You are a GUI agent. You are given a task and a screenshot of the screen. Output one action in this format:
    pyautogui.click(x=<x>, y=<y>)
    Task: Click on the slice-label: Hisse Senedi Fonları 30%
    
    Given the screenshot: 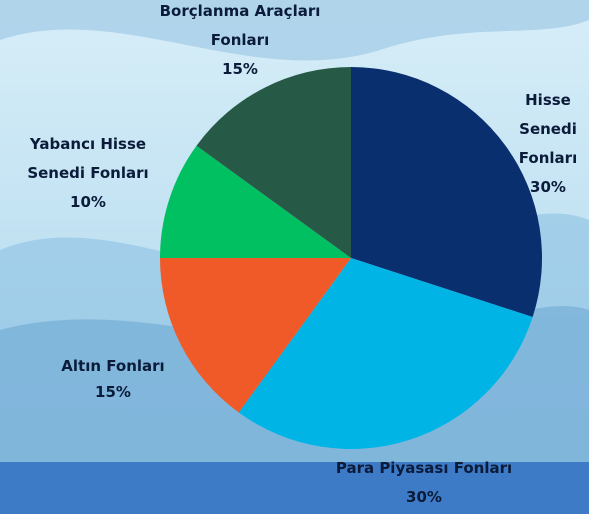 What is the action you would take?
    pyautogui.click(x=548, y=144)
    